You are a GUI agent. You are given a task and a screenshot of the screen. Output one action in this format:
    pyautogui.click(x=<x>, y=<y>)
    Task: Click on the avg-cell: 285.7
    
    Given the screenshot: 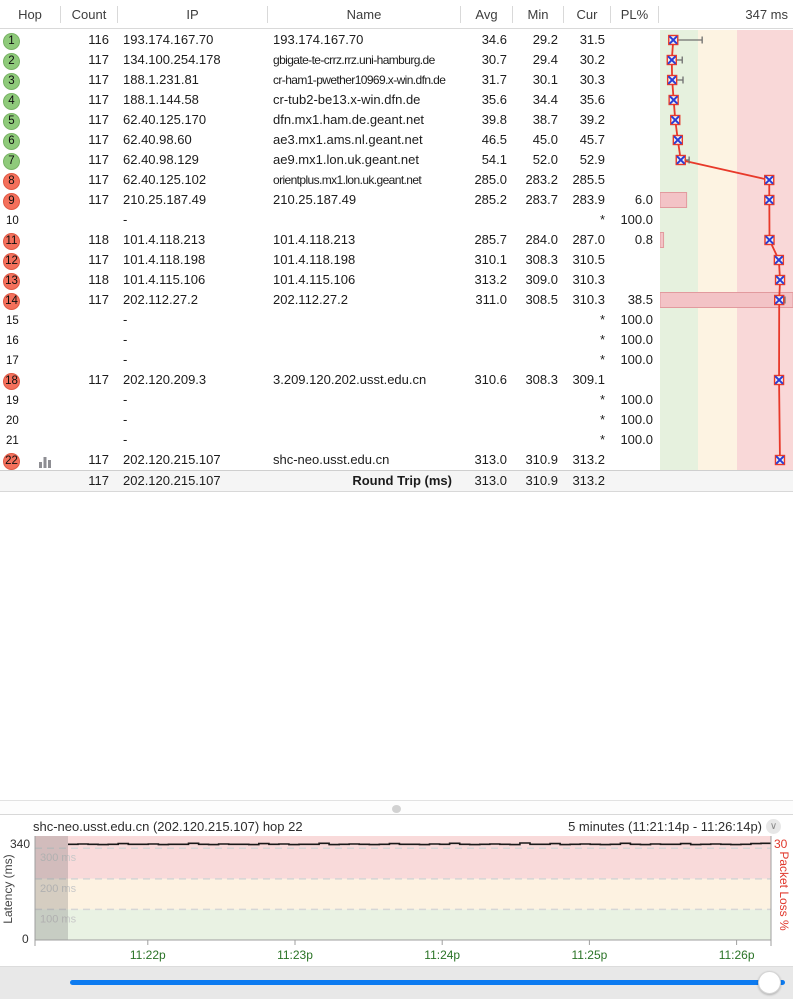 What is the action you would take?
    pyautogui.click(x=490, y=239)
    